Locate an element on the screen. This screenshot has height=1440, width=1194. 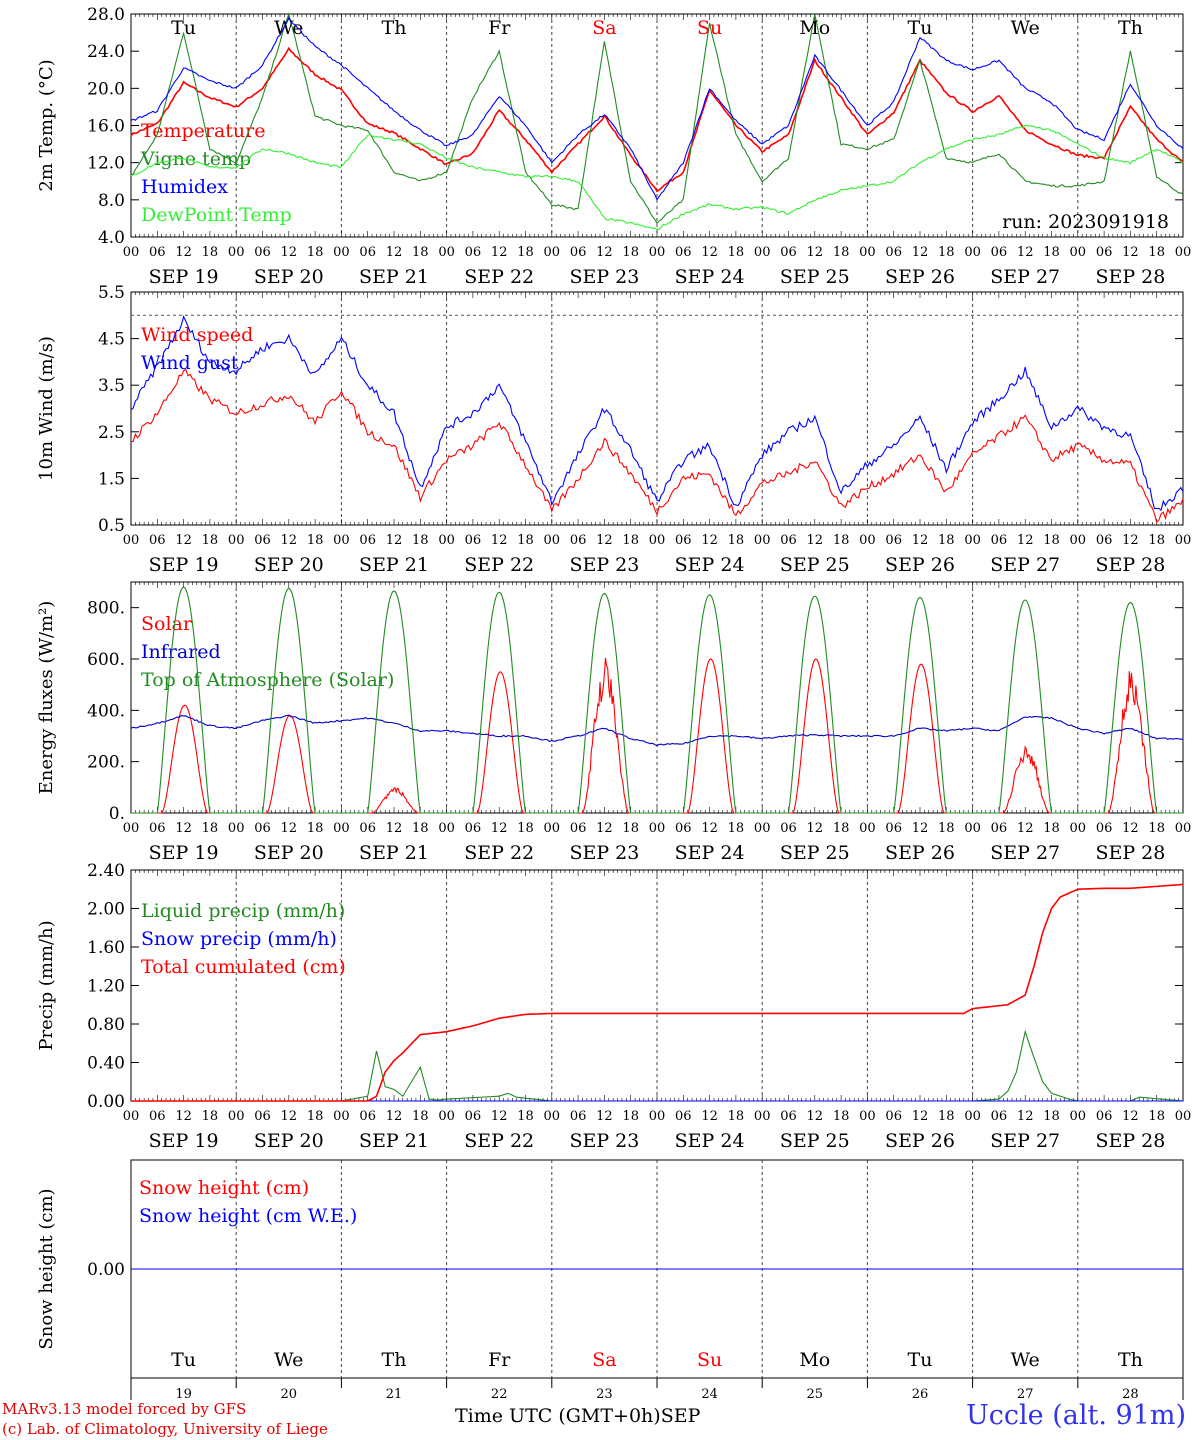
x-date-label: SEP 19 is located at coordinates (184, 565).